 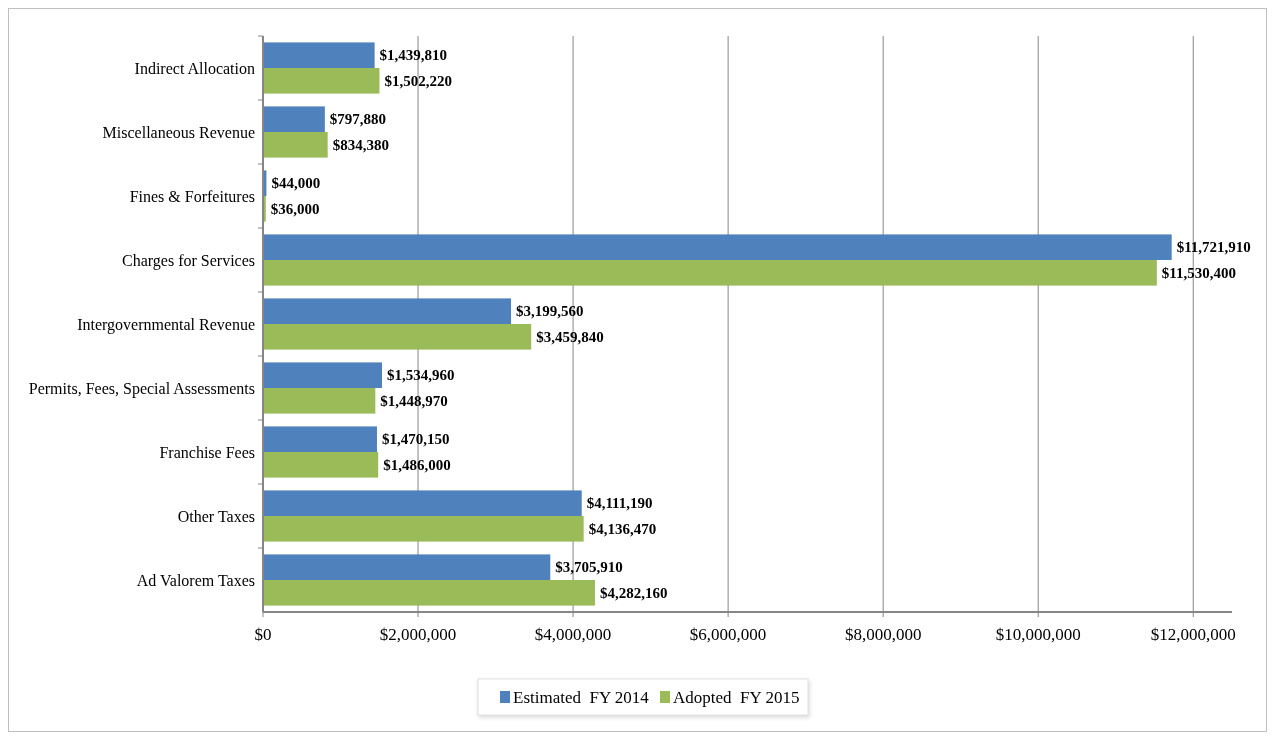 What do you see at coordinates (194, 68) in the screenshot?
I see `y-tick-label: Indirect Allocation` at bounding box center [194, 68].